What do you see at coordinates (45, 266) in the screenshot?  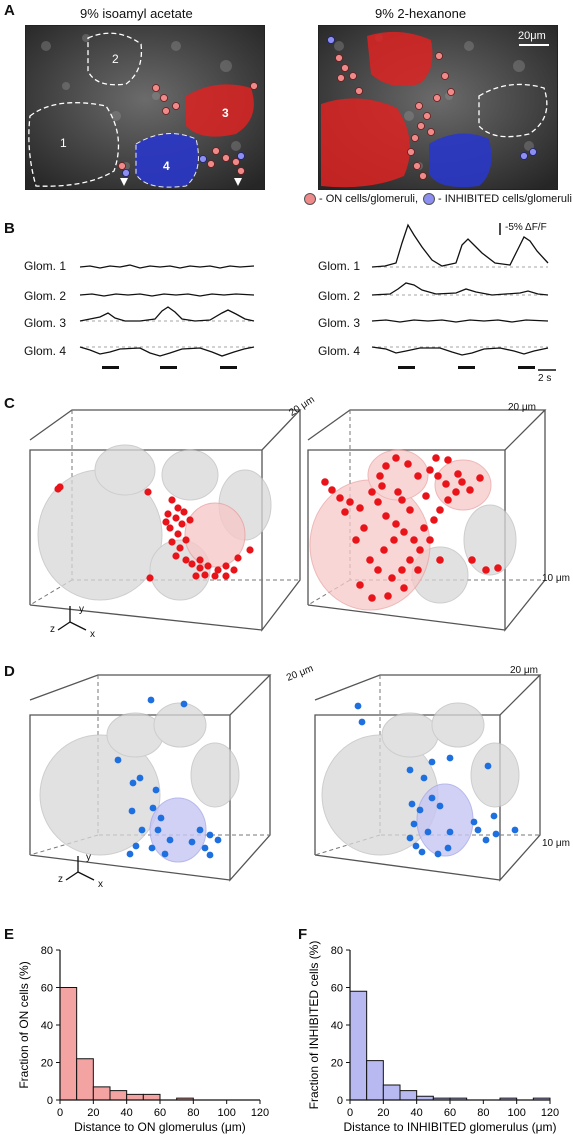 I see `left-row-label-1: Glom. 1` at bounding box center [45, 266].